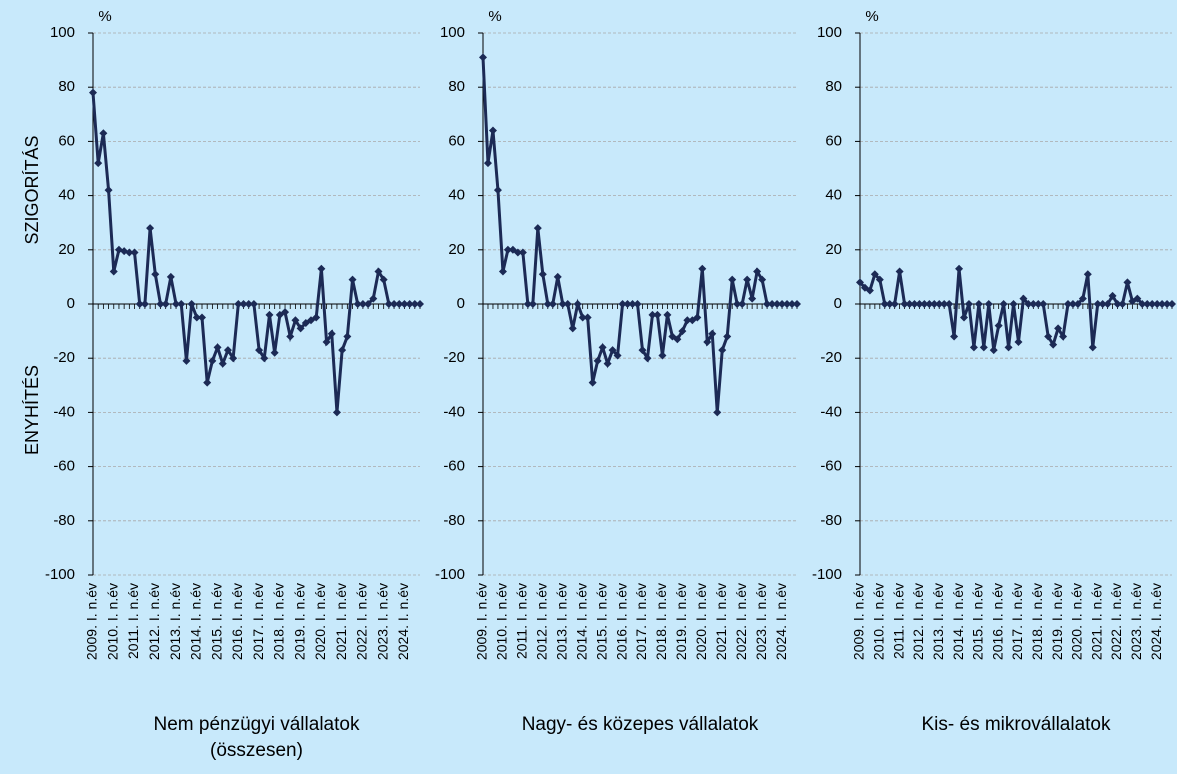 Image resolution: width=1177 pixels, height=774 pixels. What do you see at coordinates (898, 621) in the screenshot?
I see `x-tick-label: 2011. I. n.év` at bounding box center [898, 621].